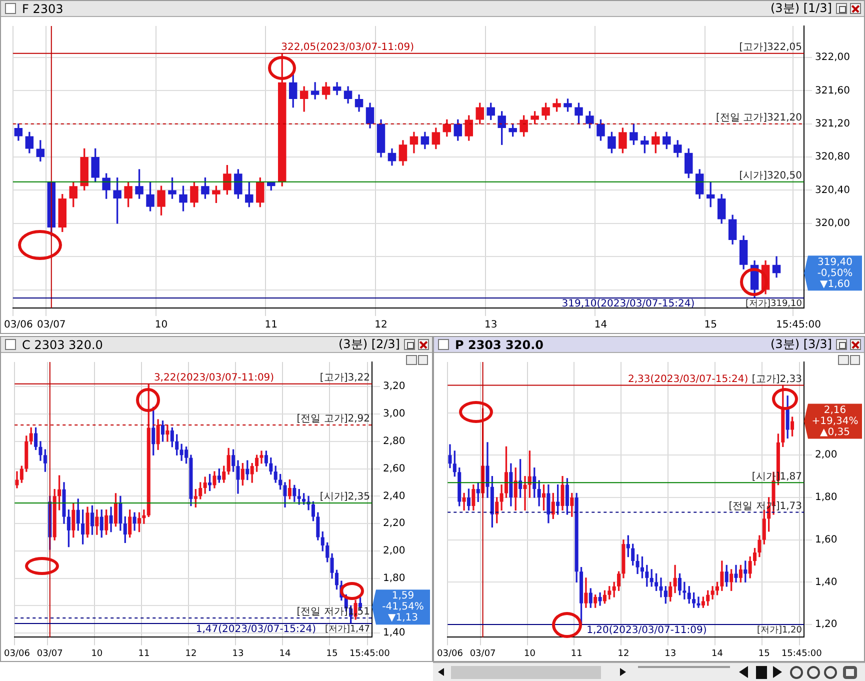 The width and height of the screenshot is (865, 681). What do you see at coordinates (832, 190) in the screenshot?
I see `y-tick-label: 320,40` at bounding box center [832, 190].